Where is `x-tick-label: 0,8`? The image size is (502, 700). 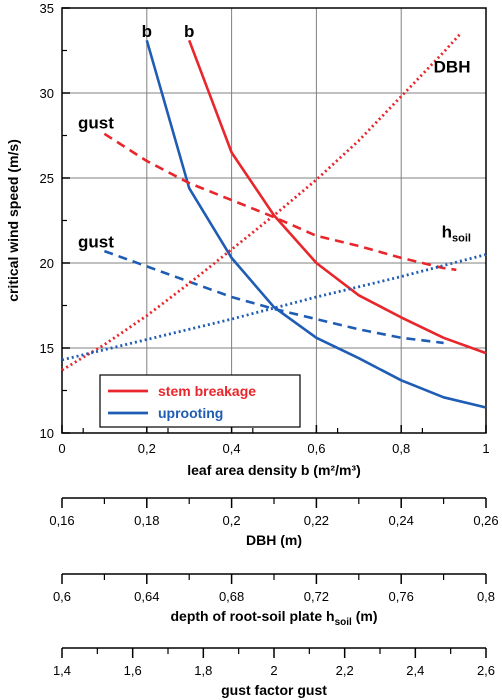 x-tick-label: 0,8 is located at coordinates (401, 448).